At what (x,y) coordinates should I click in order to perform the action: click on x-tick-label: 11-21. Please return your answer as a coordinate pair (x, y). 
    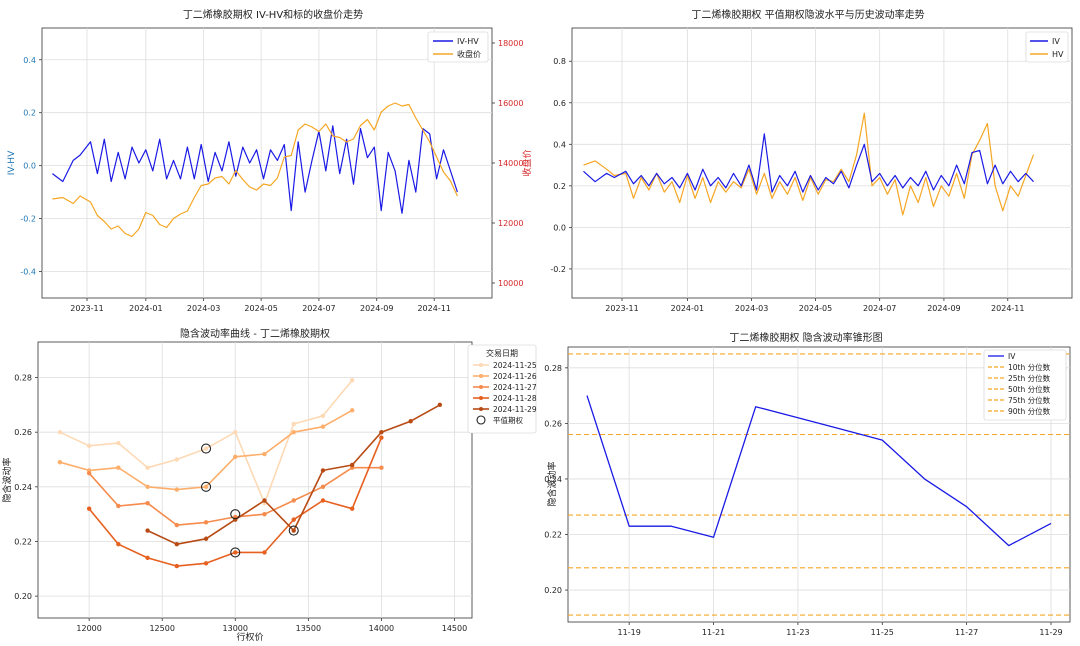
    Looking at the image, I should click on (713, 632).